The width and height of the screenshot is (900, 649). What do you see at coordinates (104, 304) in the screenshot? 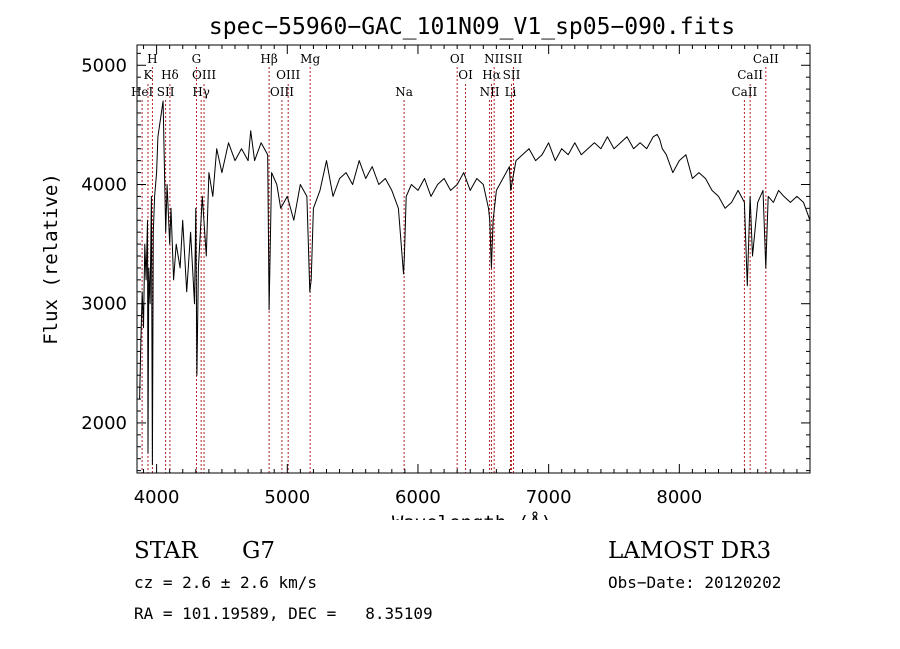
I see `y-tick-label: 3000` at bounding box center [104, 304].